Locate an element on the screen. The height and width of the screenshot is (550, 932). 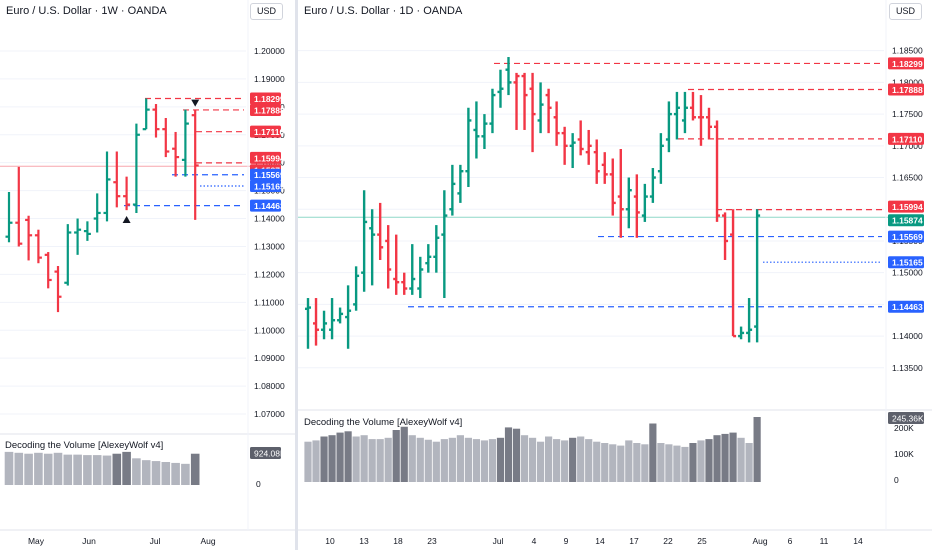
weekly-currency-button: USD is located at coordinates (267, 11).